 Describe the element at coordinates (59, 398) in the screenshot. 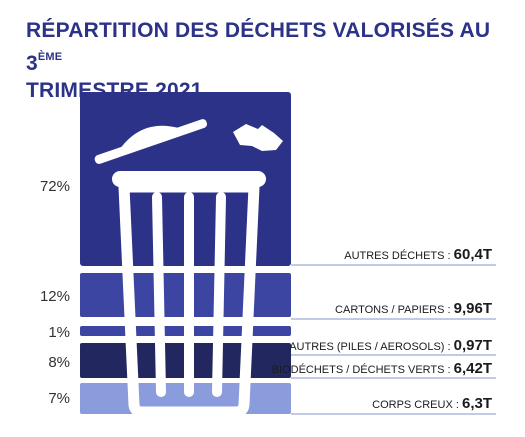

I see `percentage-label: 7%` at that location.